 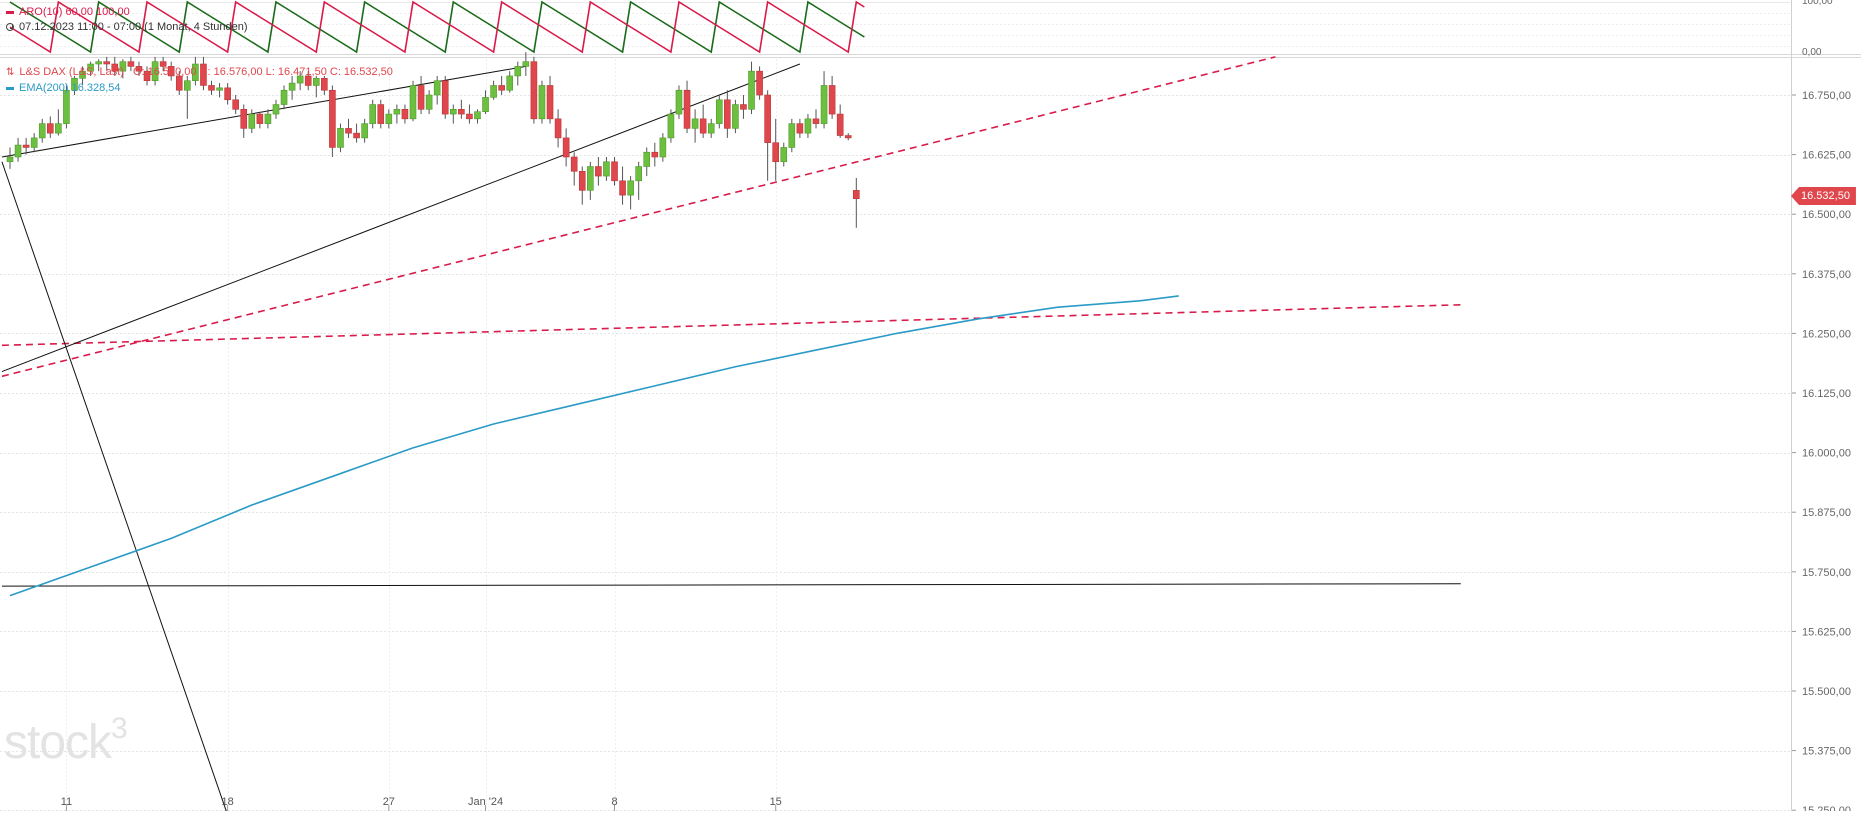 What do you see at coordinates (1826, 752) in the screenshot?
I see `y-tick-label: 15.375,00` at bounding box center [1826, 752].